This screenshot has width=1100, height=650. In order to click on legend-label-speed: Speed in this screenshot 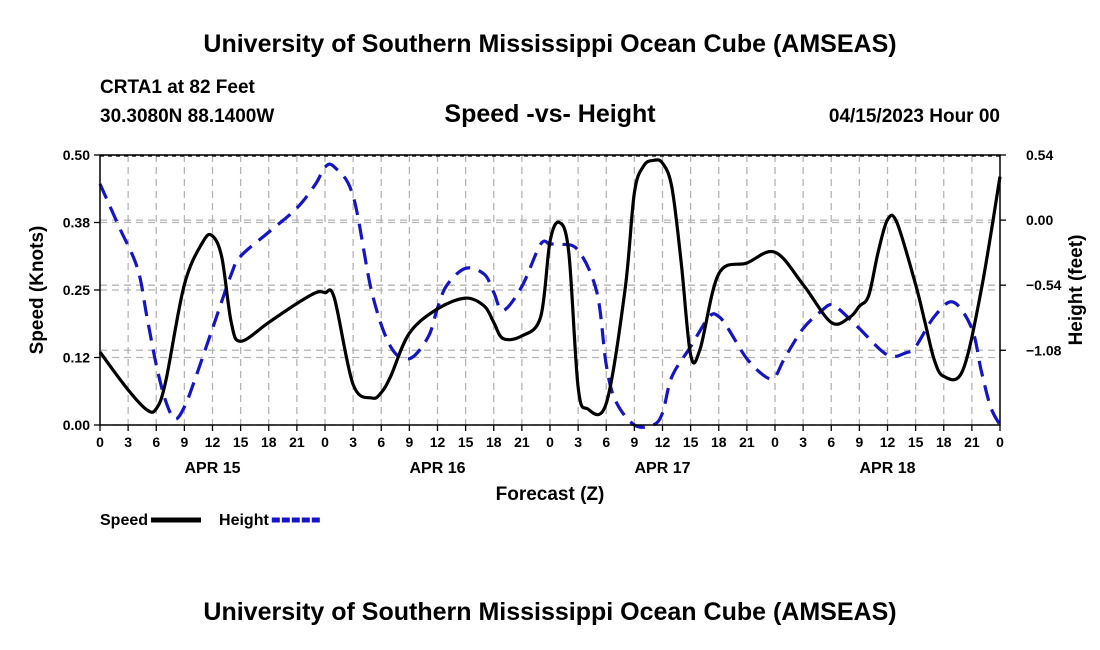, I will do `click(124, 520)`.